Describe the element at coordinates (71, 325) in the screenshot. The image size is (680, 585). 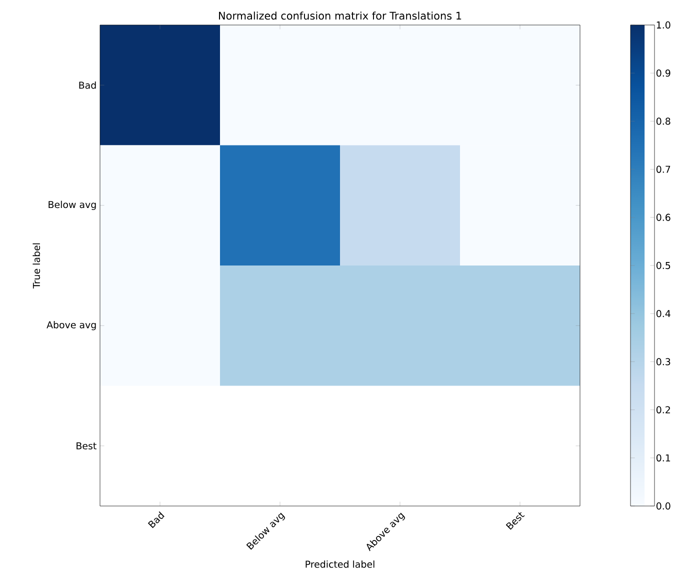
I see `y-tick-label: Above avg` at that location.